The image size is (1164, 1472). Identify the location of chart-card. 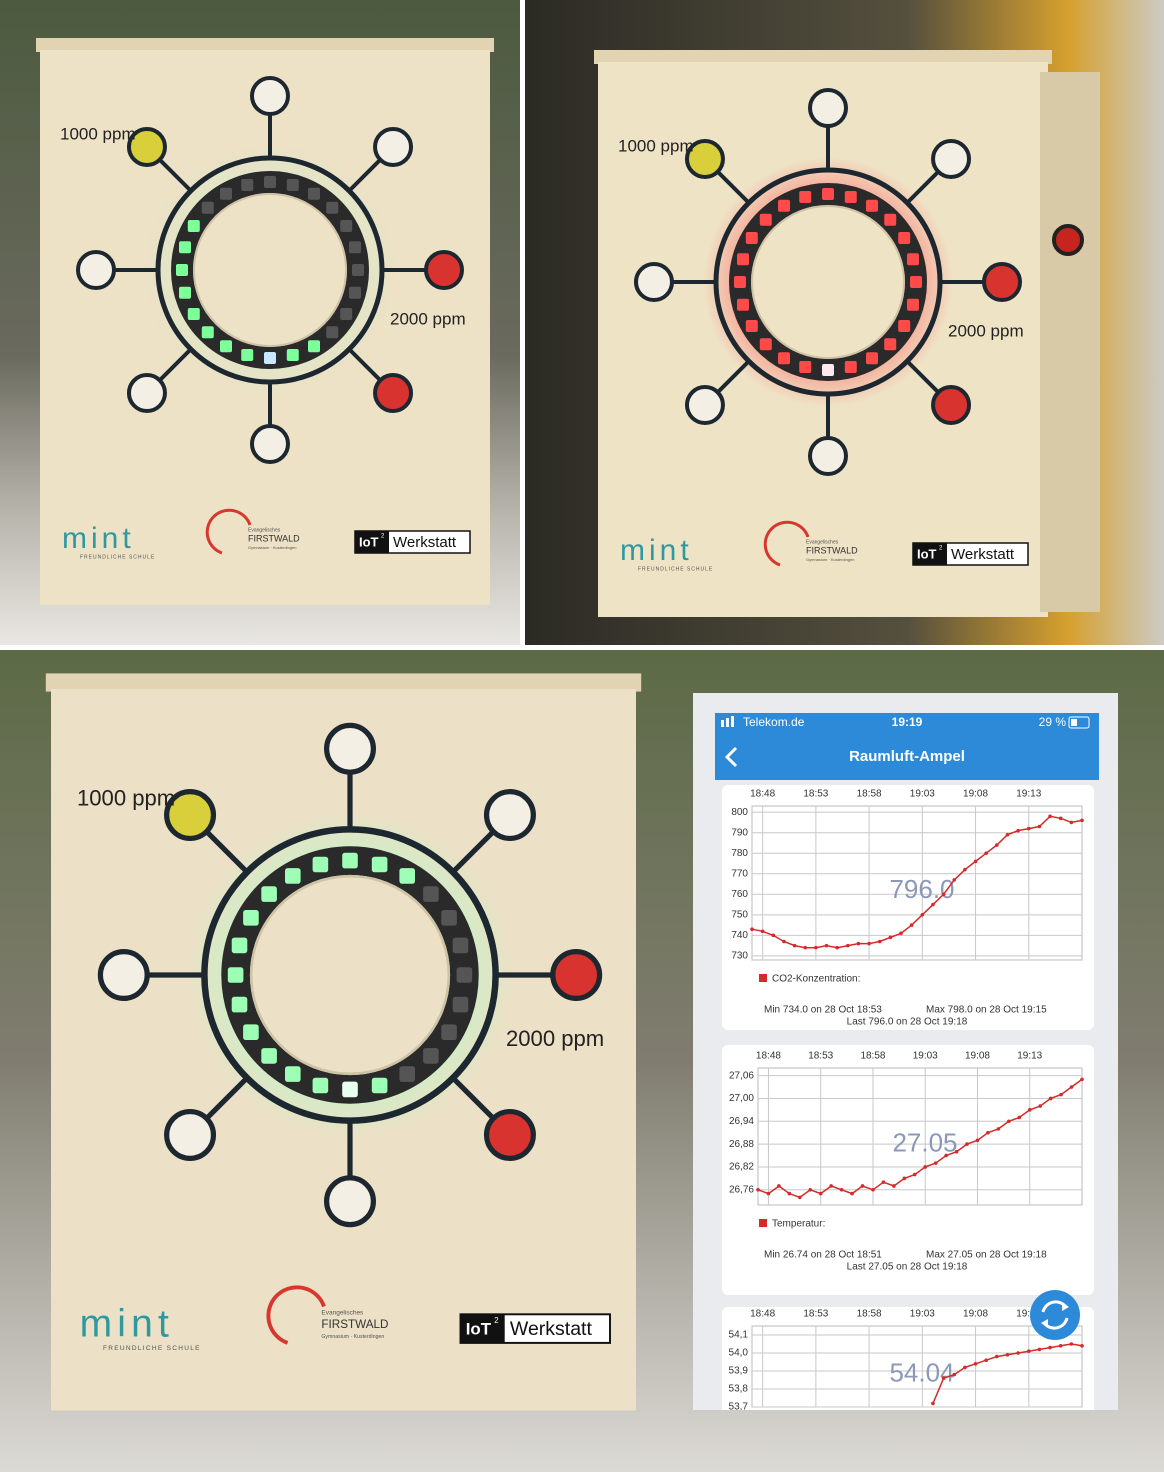
(908, 1170).